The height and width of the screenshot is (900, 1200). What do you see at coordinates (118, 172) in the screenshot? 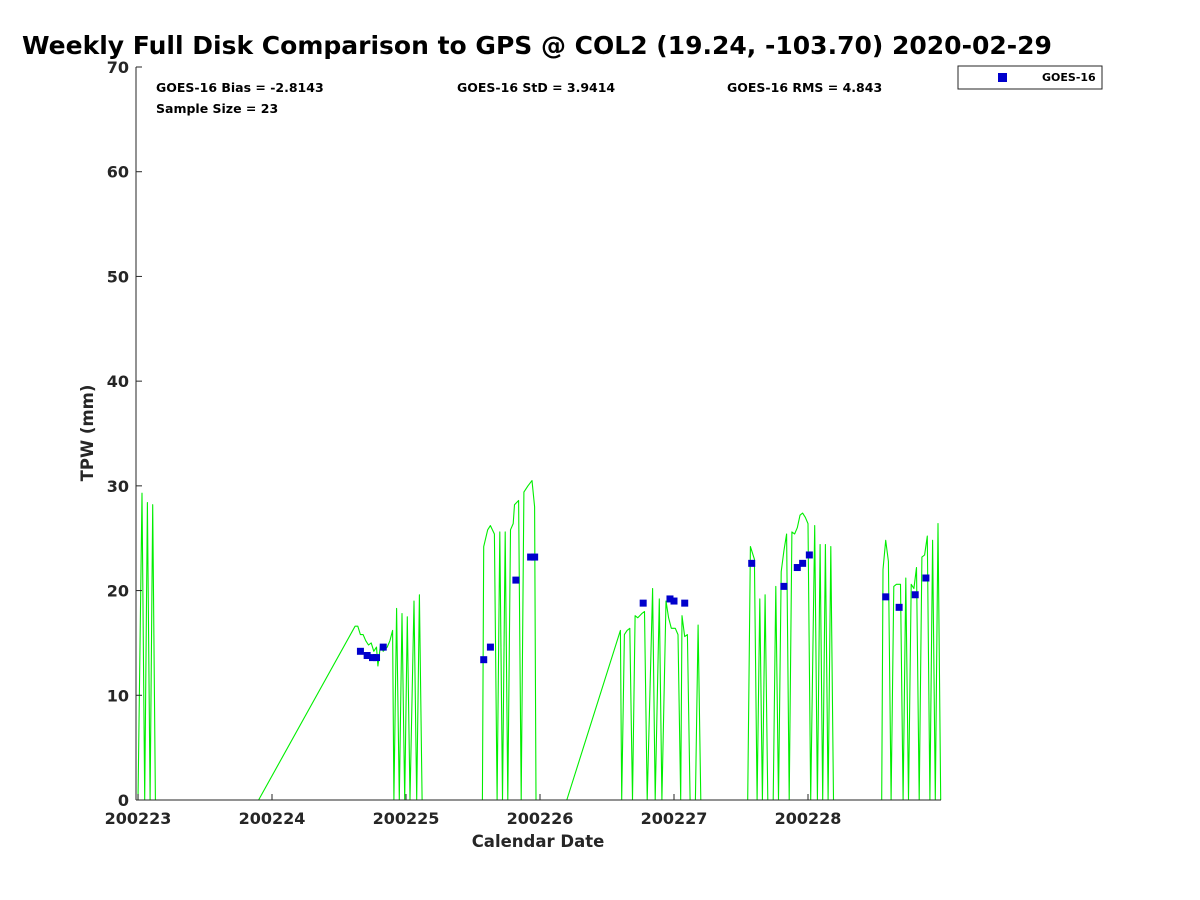
I see `y-tick-label: 60` at bounding box center [118, 172].